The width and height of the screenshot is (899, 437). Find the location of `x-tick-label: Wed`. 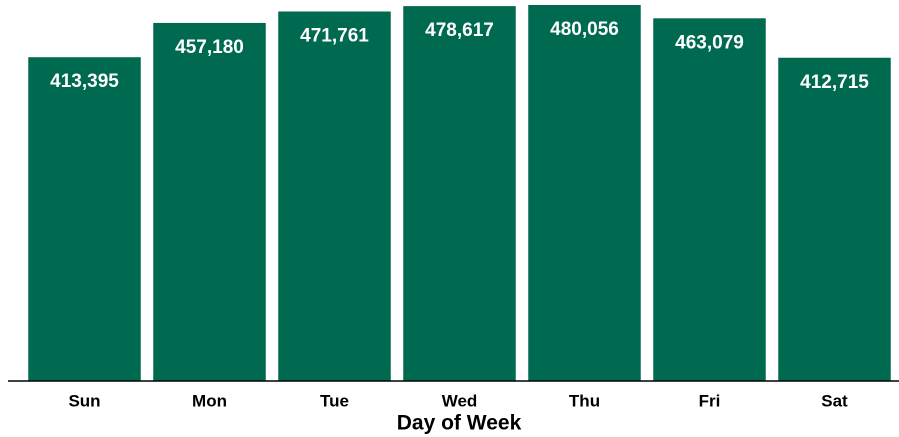

x-tick-label: Wed is located at coordinates (460, 400).